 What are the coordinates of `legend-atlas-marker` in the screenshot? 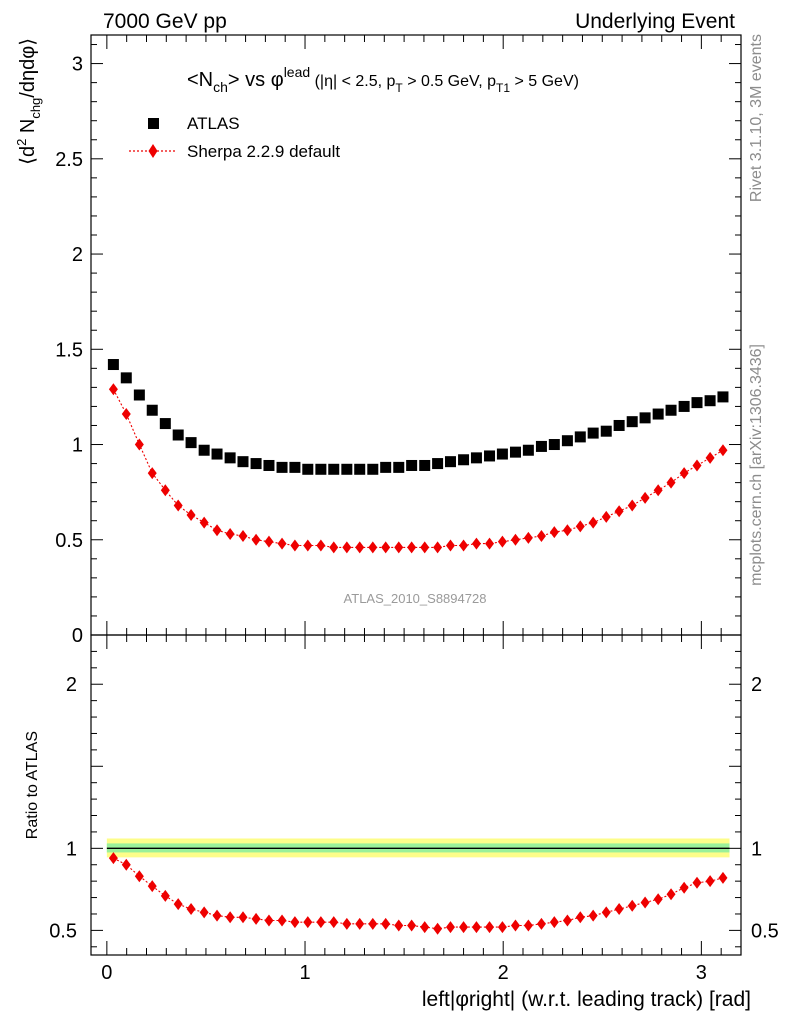 It's located at (153, 123).